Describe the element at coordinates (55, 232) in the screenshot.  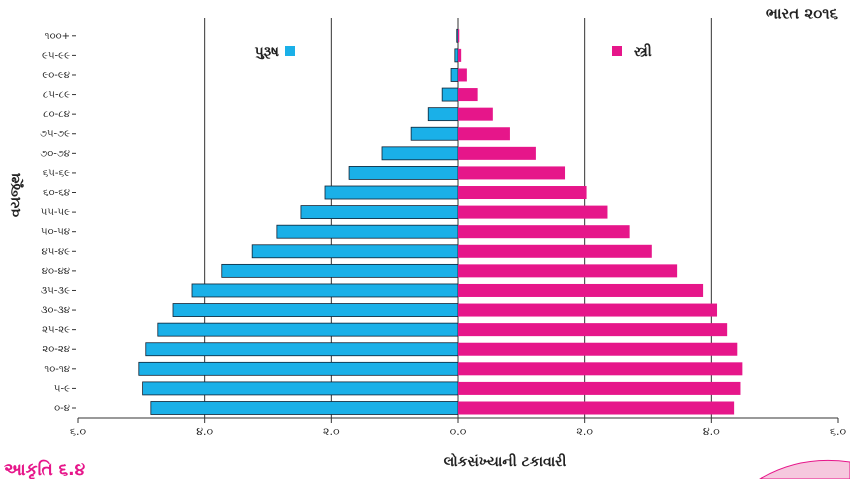
I see `y-tick-label: ૫૦-૫૪` at that location.